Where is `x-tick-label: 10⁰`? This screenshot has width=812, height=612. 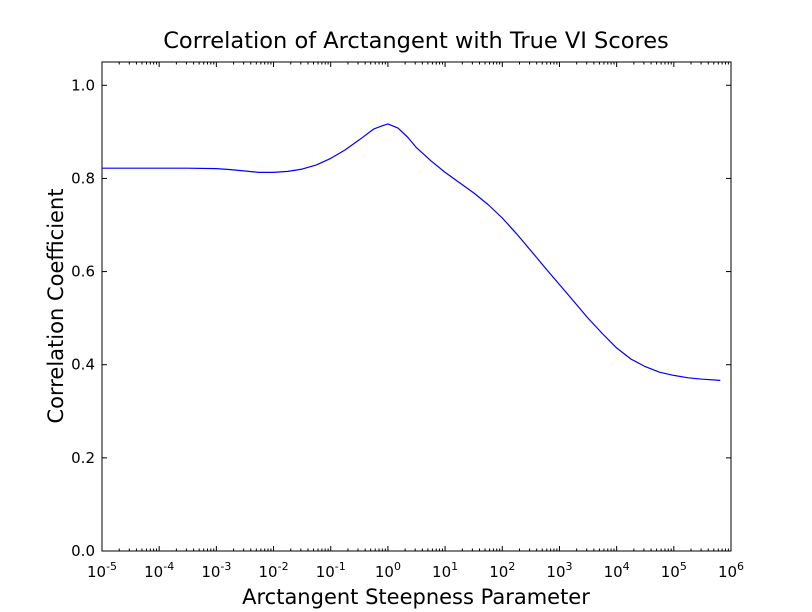
x-tick-label: 10⁰ is located at coordinates (388, 570).